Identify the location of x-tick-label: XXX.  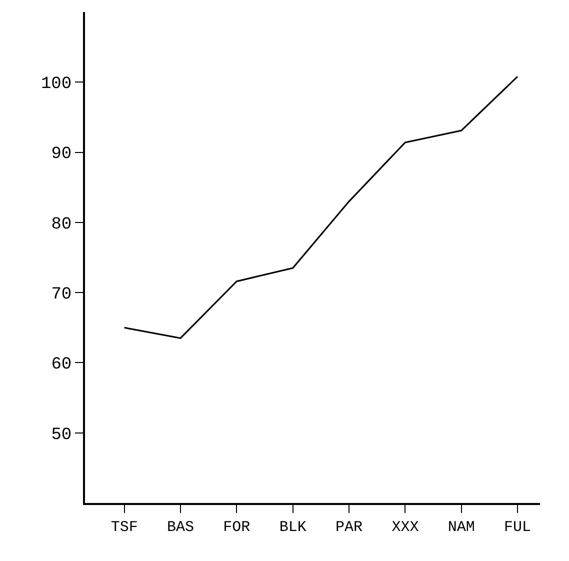
(405, 527).